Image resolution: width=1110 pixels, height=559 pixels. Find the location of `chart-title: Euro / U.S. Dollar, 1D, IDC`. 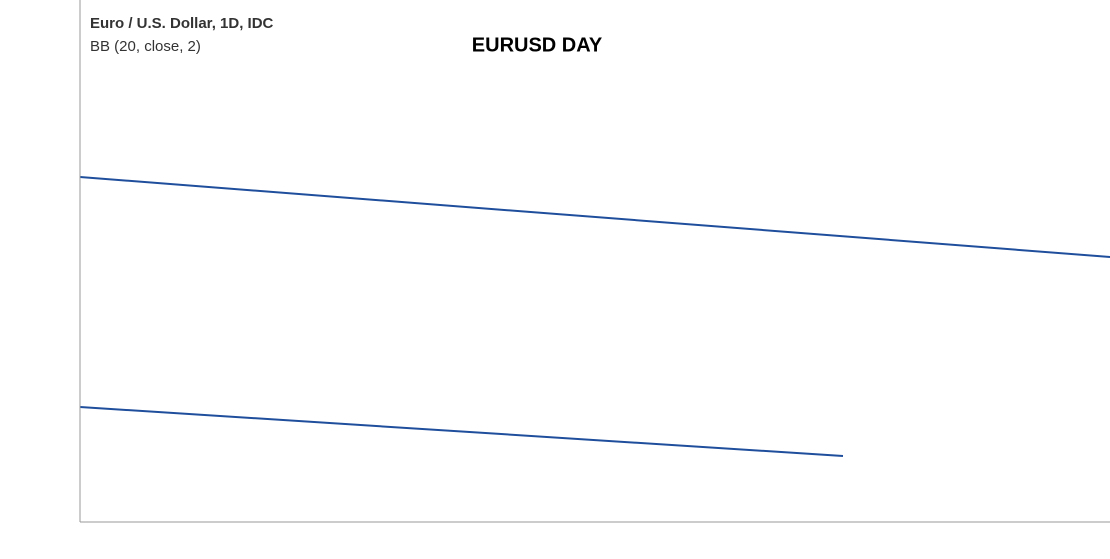

chart-title: Euro / U.S. Dollar, 1D, IDC is located at coordinates (182, 23).